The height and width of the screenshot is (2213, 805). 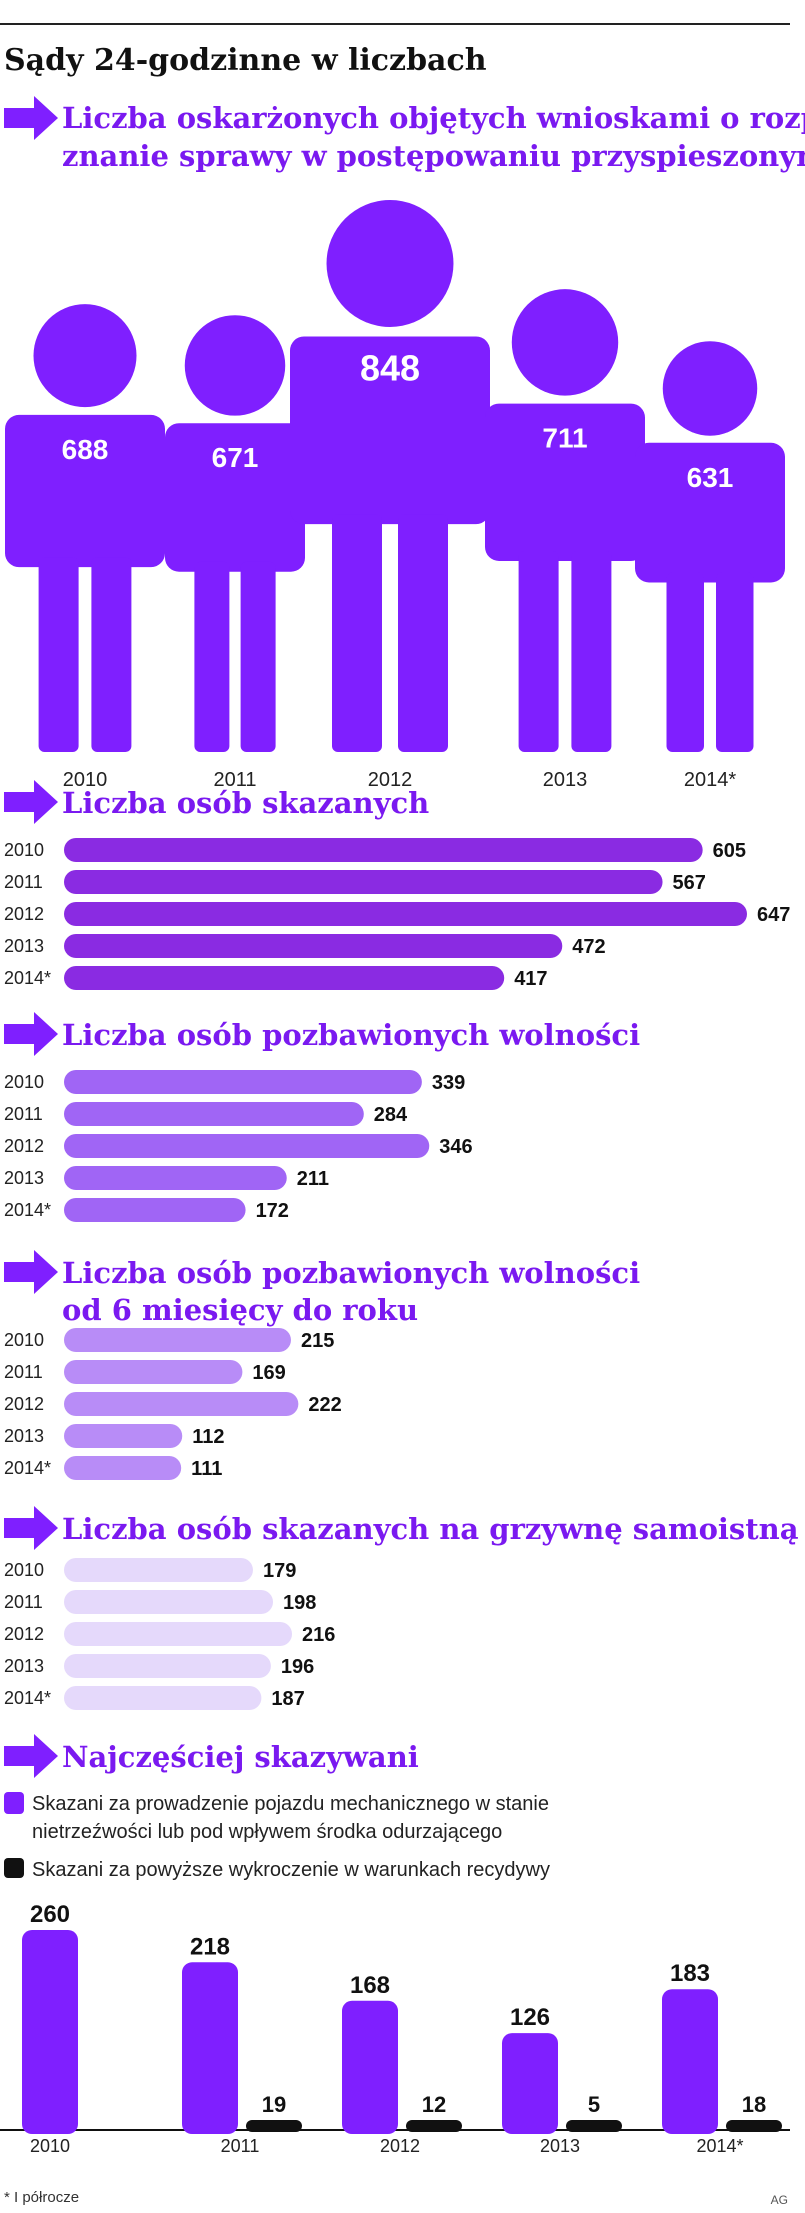 What do you see at coordinates (297, 1667) in the screenshot?
I see `bar-value-label: 196` at bounding box center [297, 1667].